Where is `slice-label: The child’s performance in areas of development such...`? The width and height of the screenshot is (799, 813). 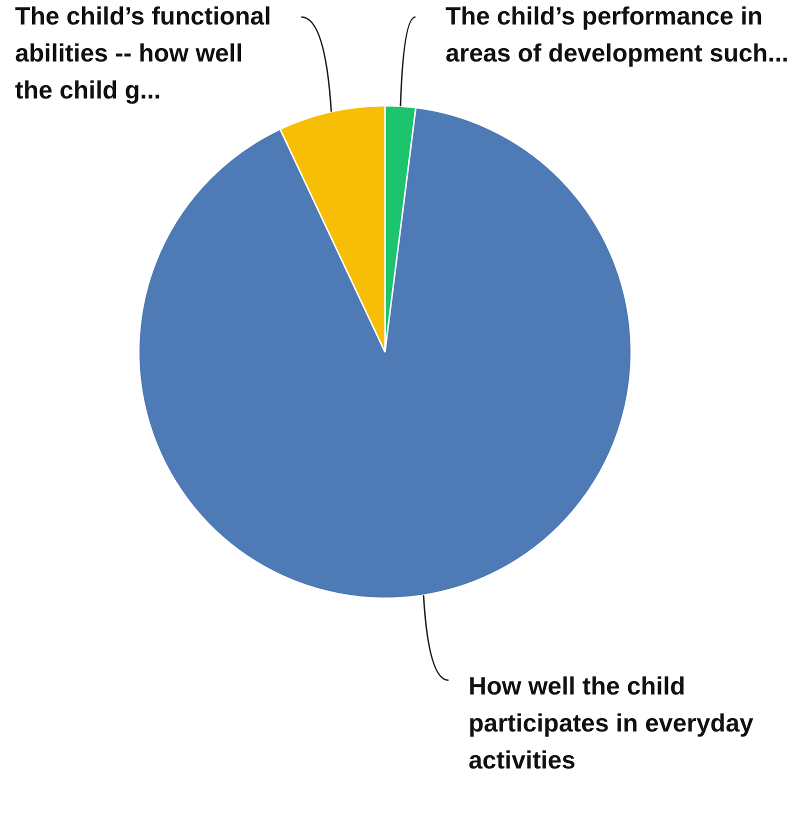 slice-label: The child’s performance in areas of development such... is located at coordinates (617, 35).